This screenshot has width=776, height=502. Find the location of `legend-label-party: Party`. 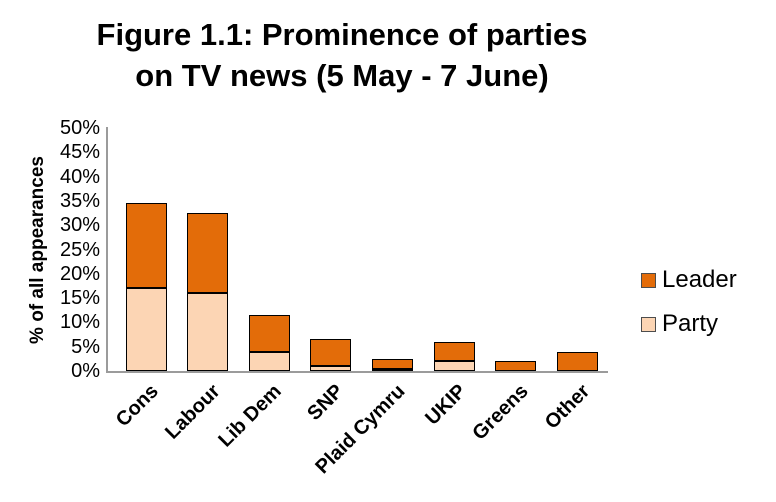

legend-label-party: Party is located at coordinates (690, 323).